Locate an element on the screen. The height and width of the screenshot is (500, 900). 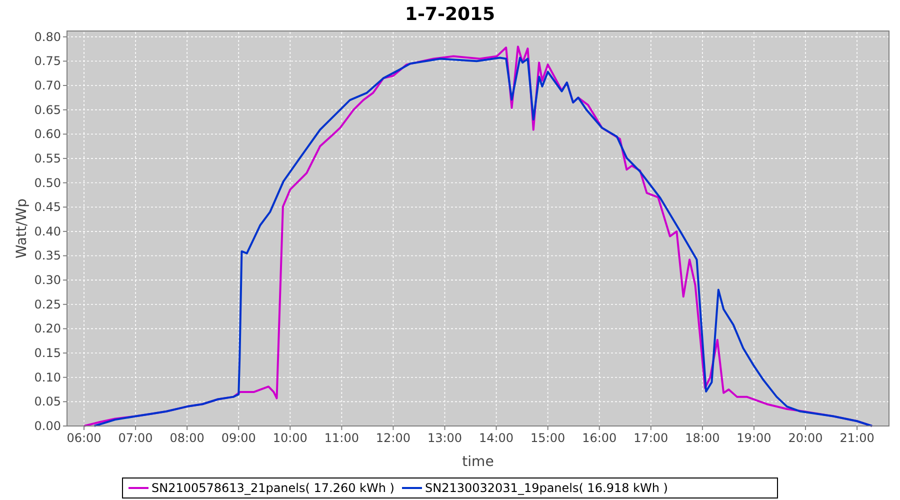
y-tick-label: 0.55 is located at coordinates (47, 158).